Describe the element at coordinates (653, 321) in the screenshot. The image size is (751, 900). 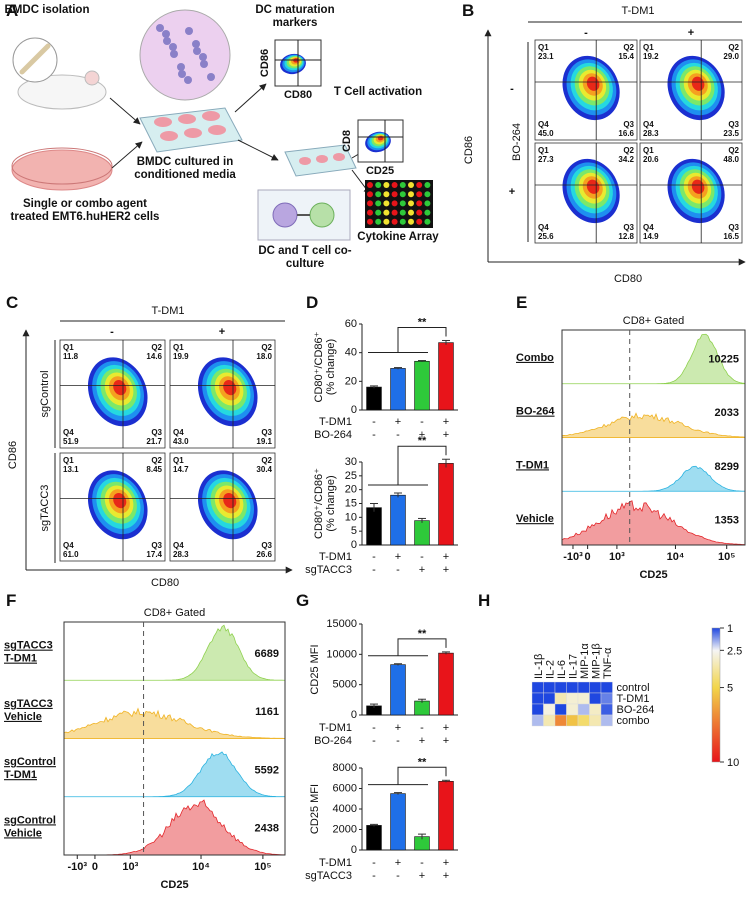
I see `panel-title: CD8+ Gated` at that location.